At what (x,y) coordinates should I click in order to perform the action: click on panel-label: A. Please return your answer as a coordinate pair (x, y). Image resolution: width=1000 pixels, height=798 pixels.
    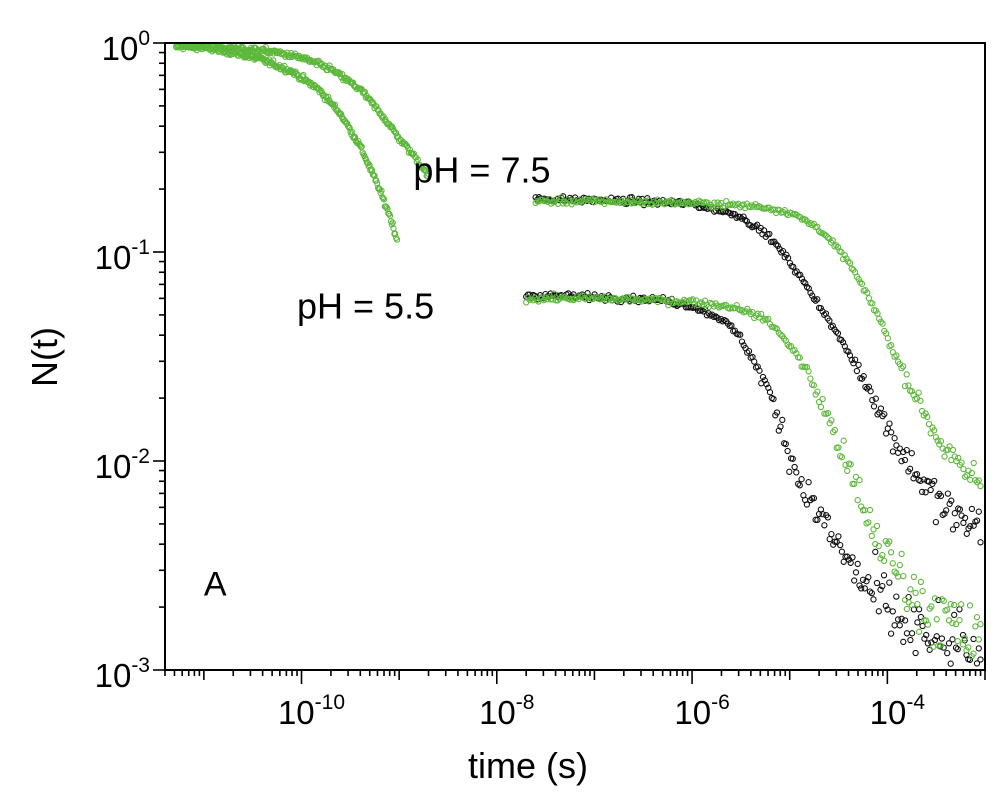
    Looking at the image, I should click on (215, 584).